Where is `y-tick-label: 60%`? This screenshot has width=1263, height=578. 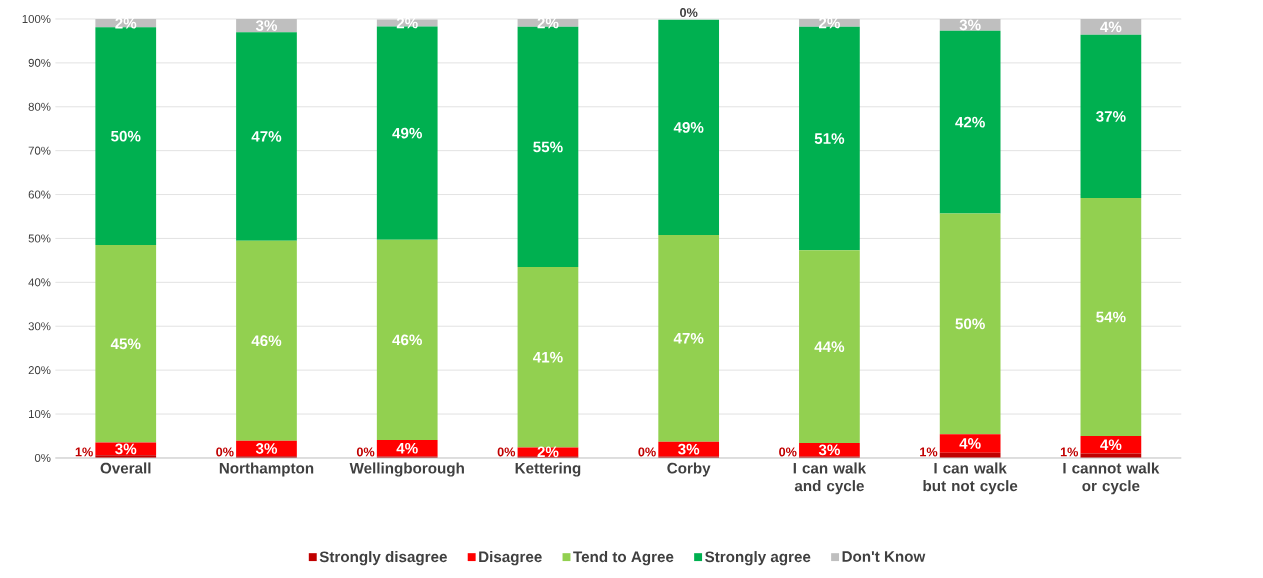 y-tick-label: 60% is located at coordinates (39, 194).